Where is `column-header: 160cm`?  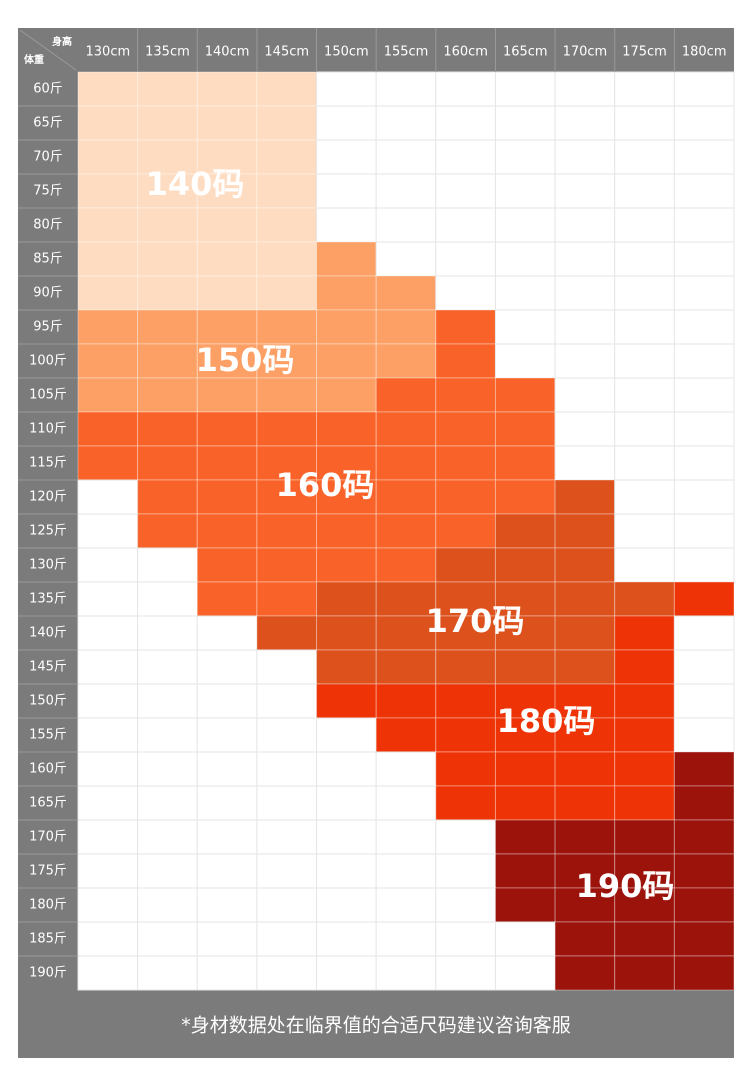
column-header: 160cm is located at coordinates (465, 52).